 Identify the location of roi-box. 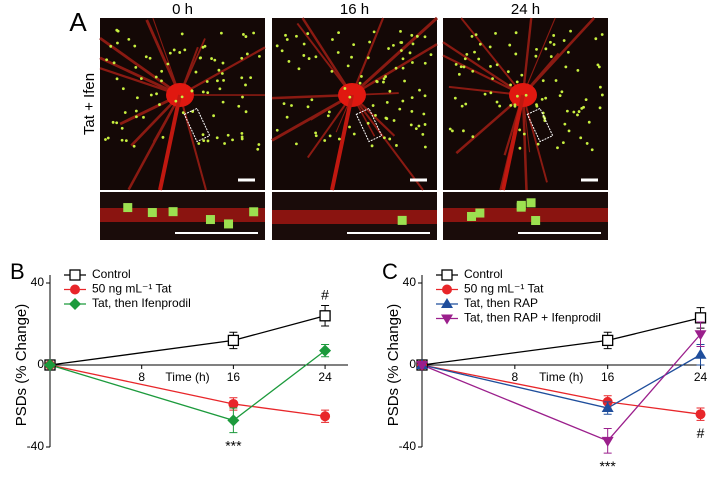
(197, 125).